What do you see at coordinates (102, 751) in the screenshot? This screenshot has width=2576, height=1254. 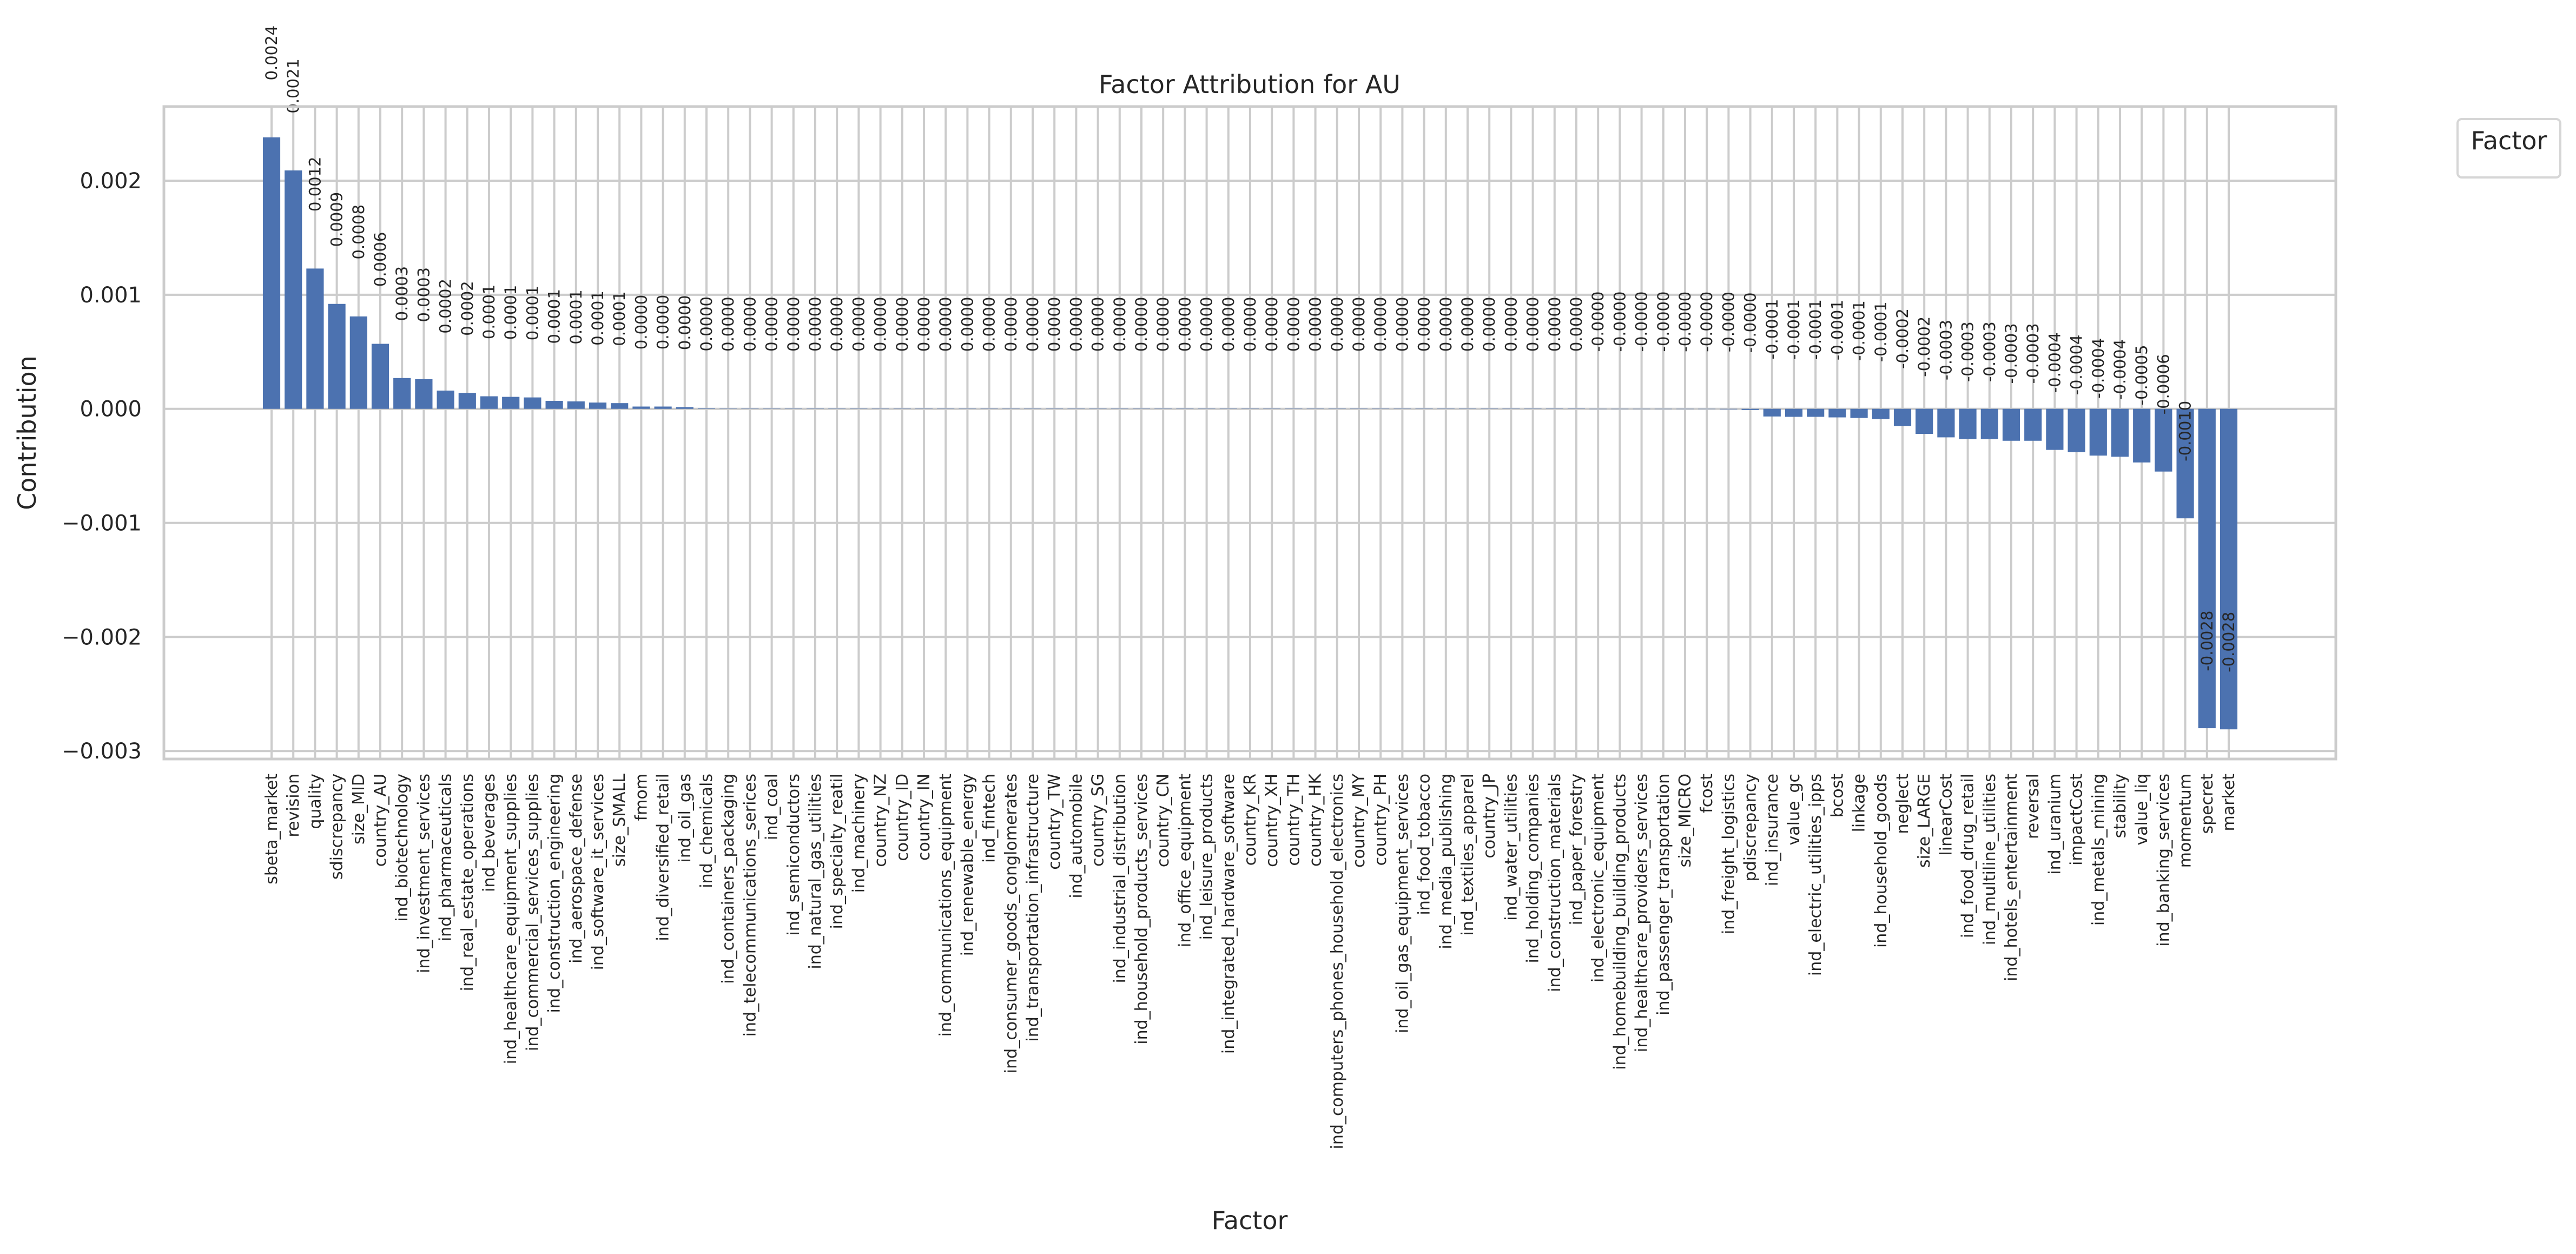 I see `y-tick-label: −0.003` at bounding box center [102, 751].